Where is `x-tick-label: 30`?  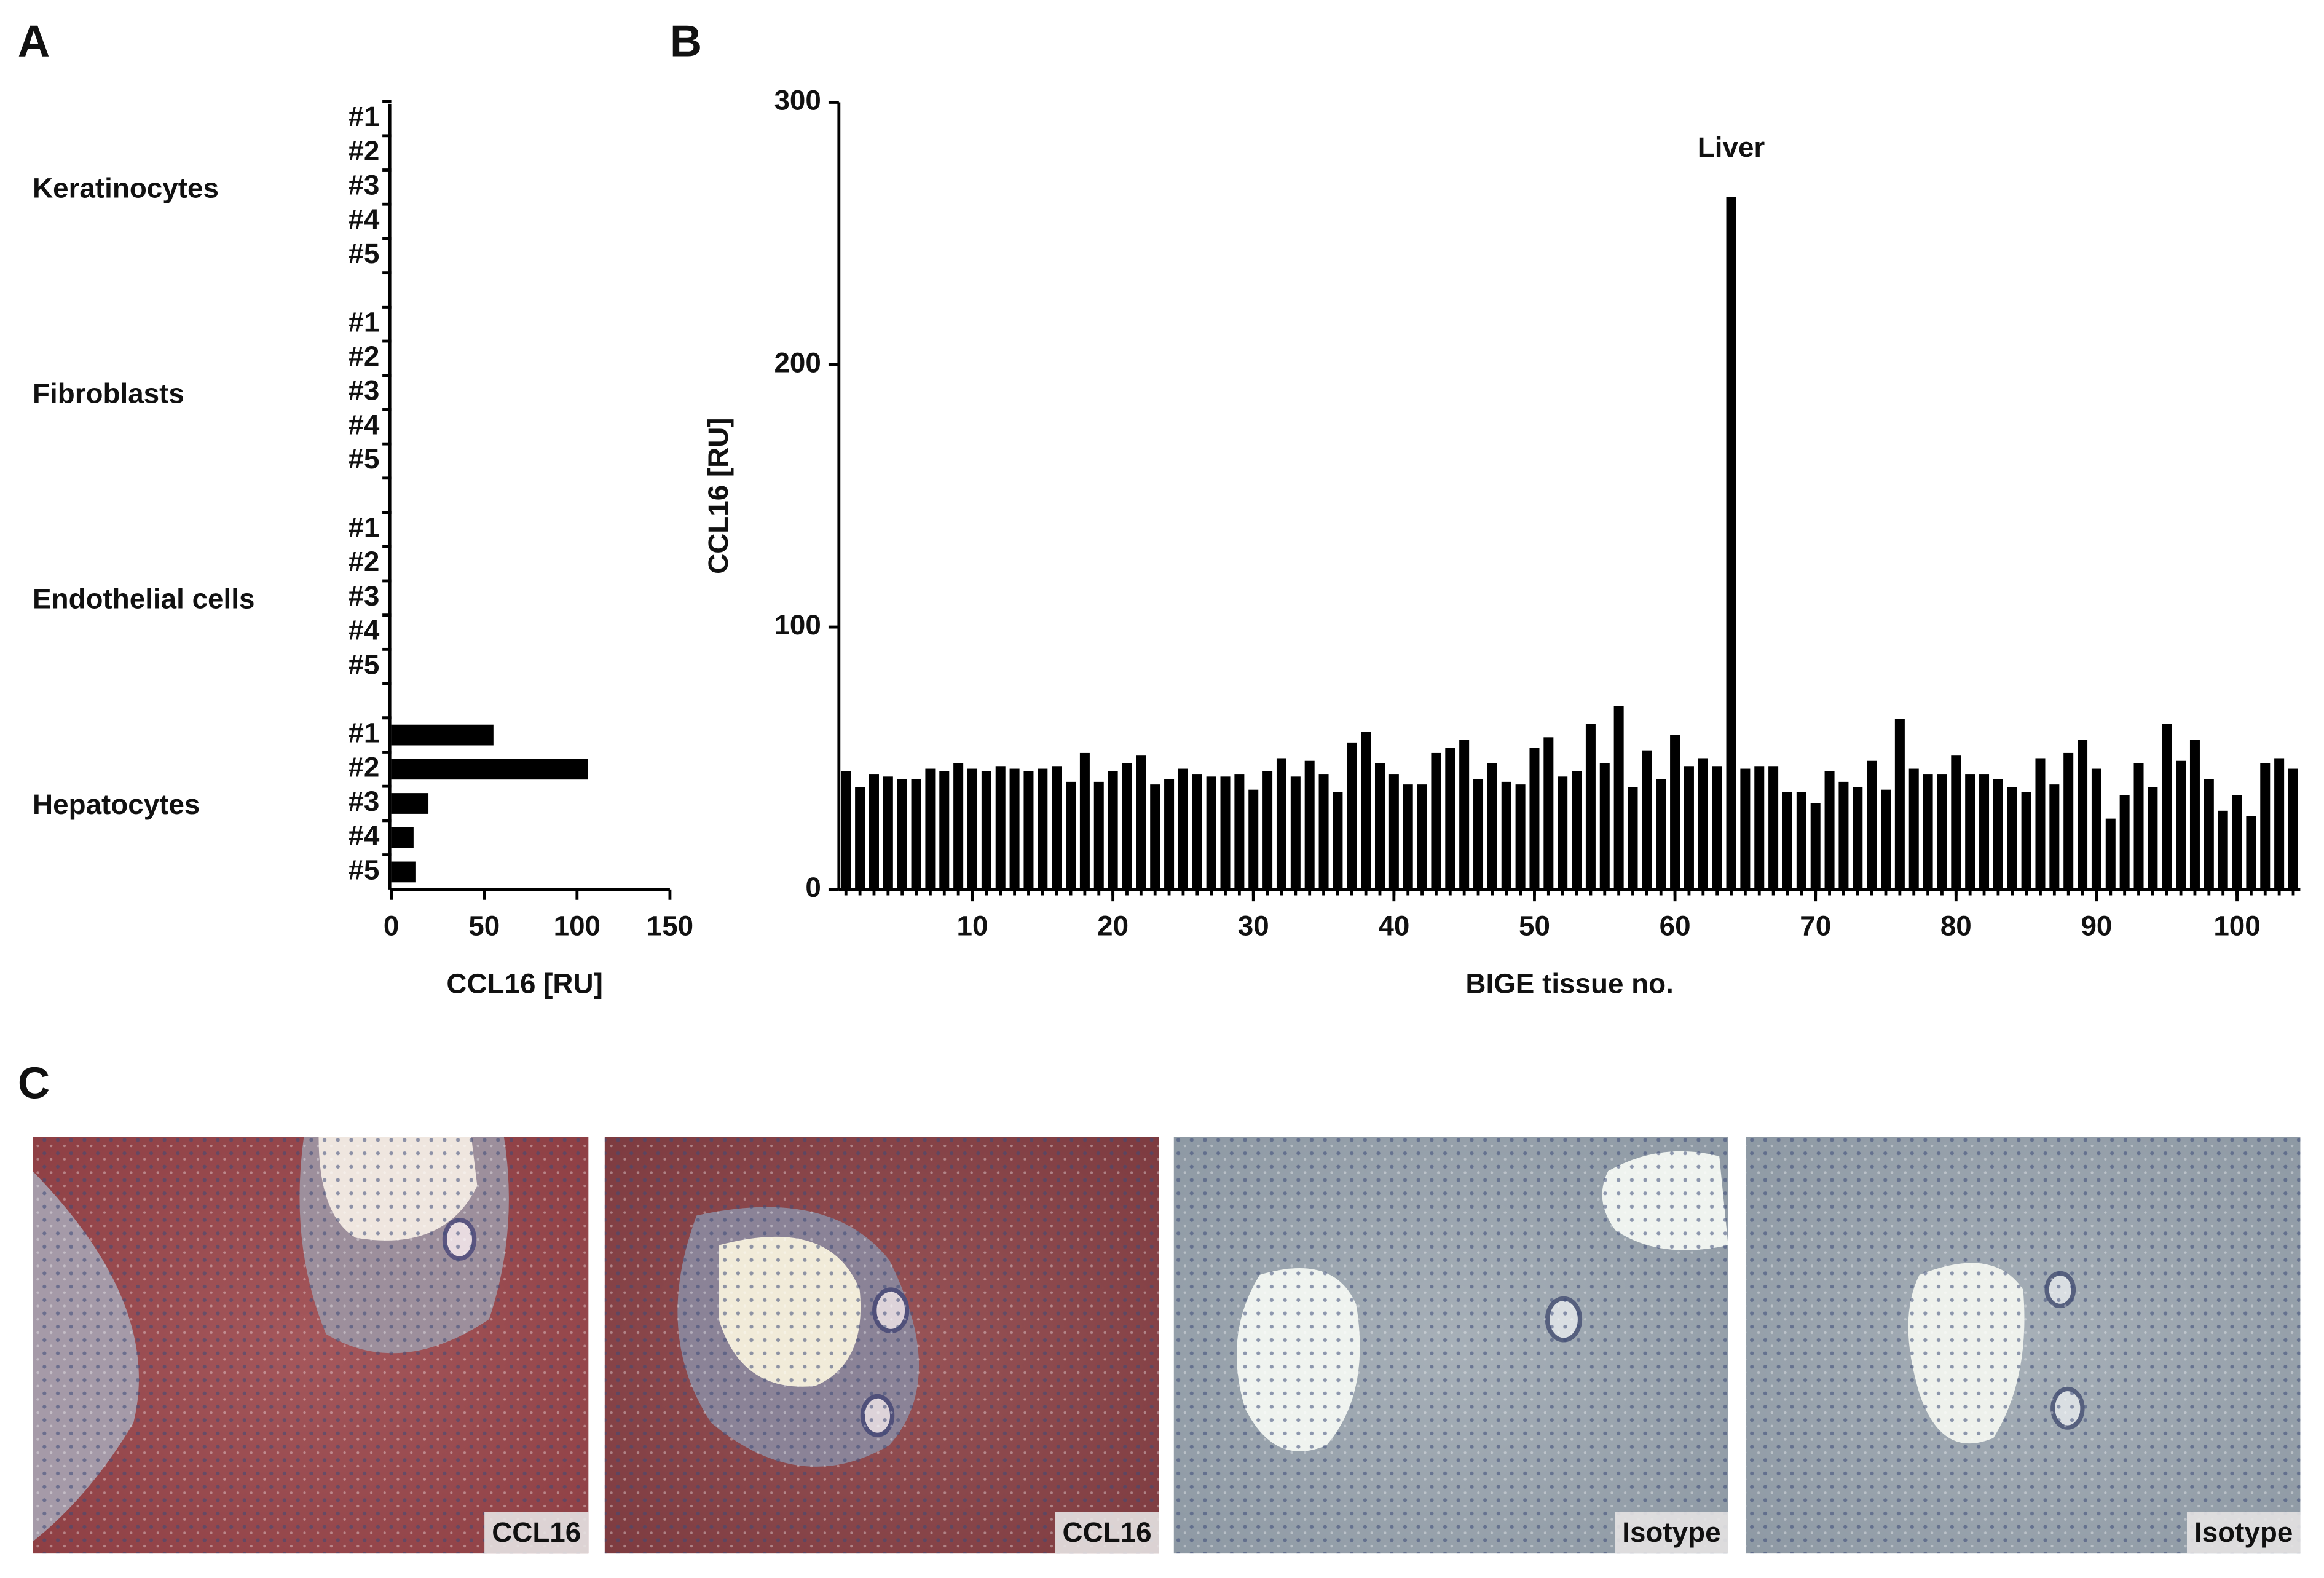 x-tick-label: 30 is located at coordinates (1253, 926).